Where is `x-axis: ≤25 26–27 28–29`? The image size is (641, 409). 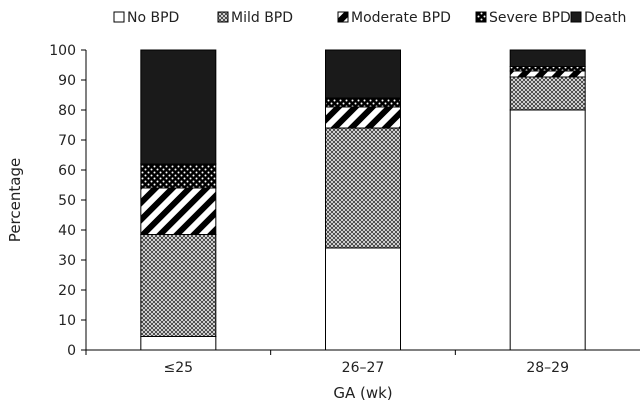
x-axis: ≤25 26–27 28–29 is located at coordinates (362, 362).